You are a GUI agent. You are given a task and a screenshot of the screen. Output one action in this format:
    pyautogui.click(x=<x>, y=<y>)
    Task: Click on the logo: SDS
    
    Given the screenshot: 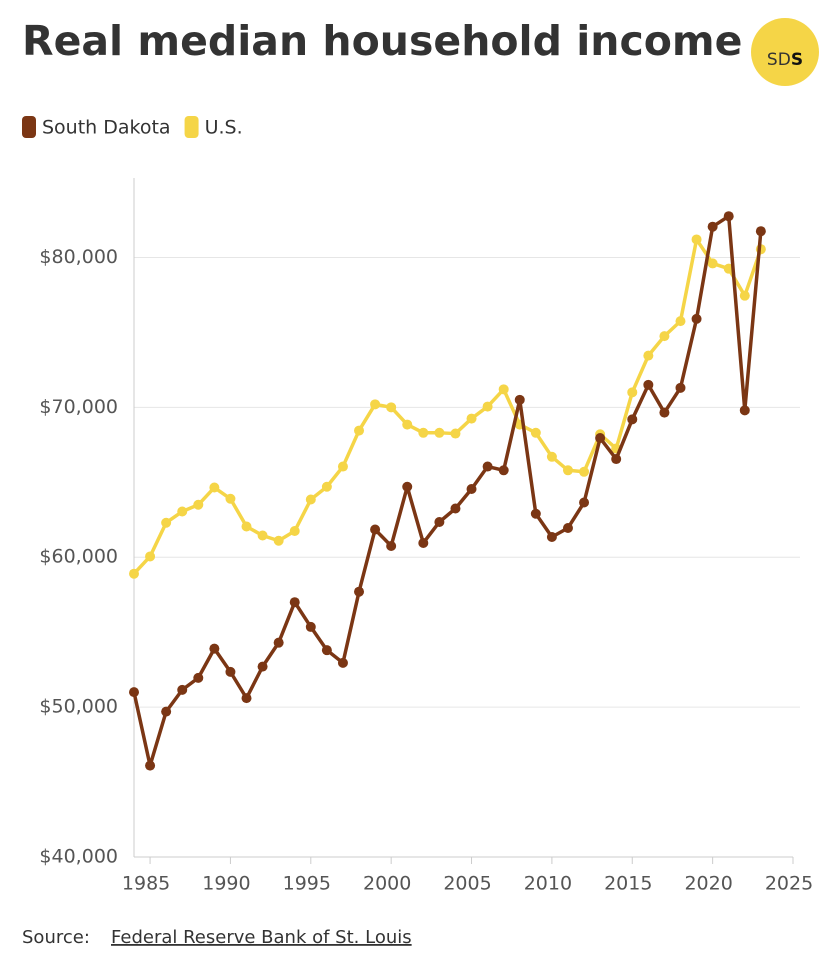 What is the action you would take?
    pyautogui.click(x=785, y=60)
    